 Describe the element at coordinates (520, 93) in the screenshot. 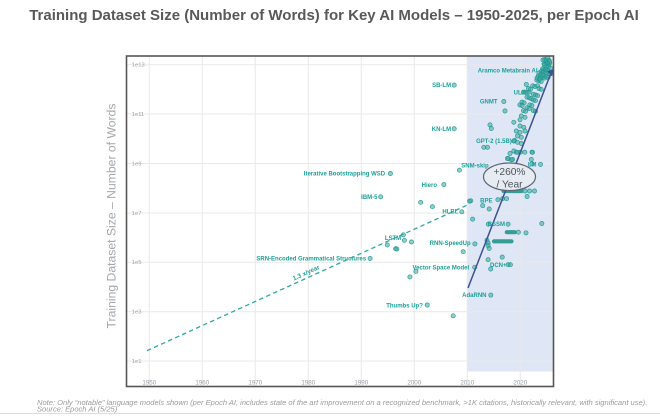

I see `svg-text: UL2` at that location.